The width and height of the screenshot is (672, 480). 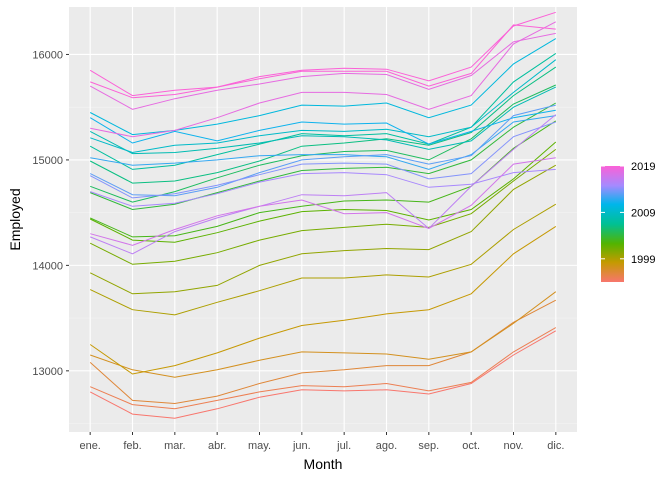 I want to click on x-tick-label: abr., so click(x=217, y=446).